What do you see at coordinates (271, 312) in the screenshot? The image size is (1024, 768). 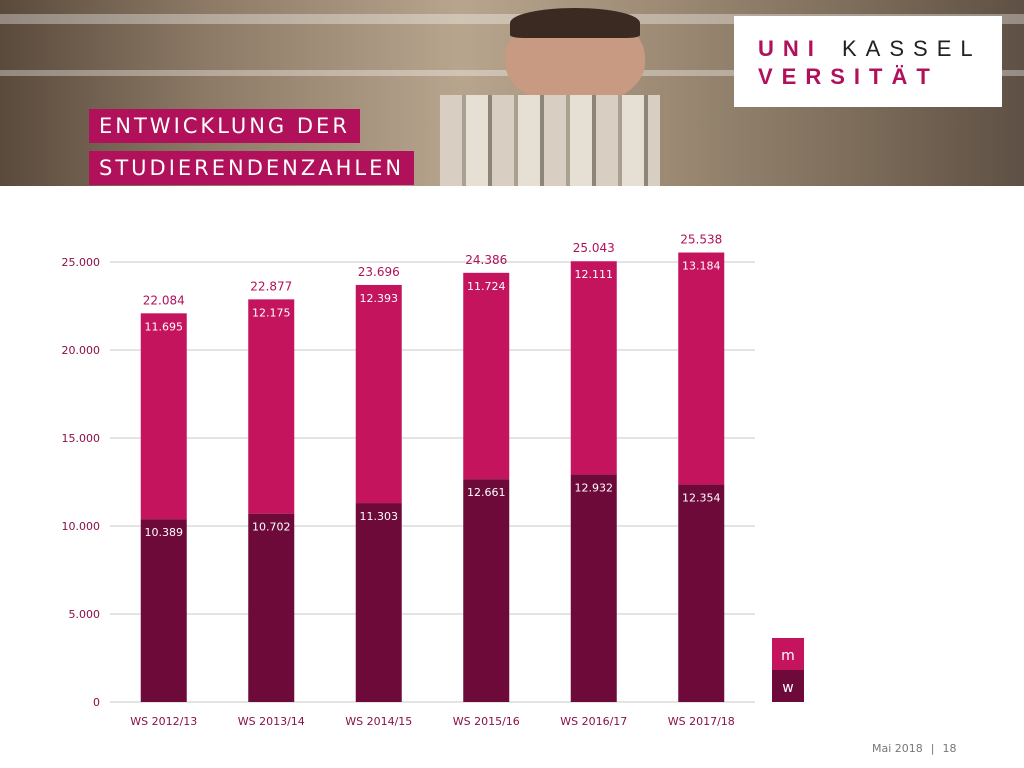 I see `data-label: 12.175` at bounding box center [271, 312].